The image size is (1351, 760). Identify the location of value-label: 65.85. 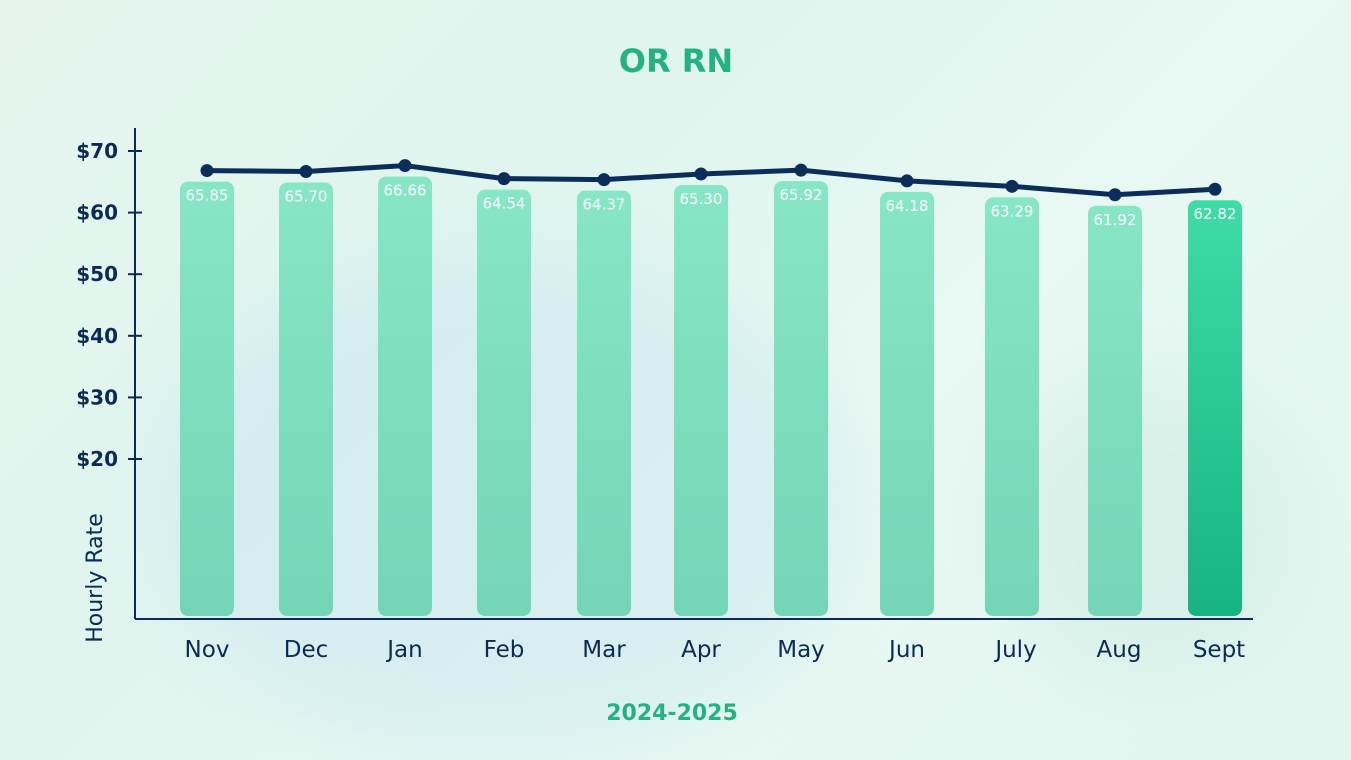
(207, 196).